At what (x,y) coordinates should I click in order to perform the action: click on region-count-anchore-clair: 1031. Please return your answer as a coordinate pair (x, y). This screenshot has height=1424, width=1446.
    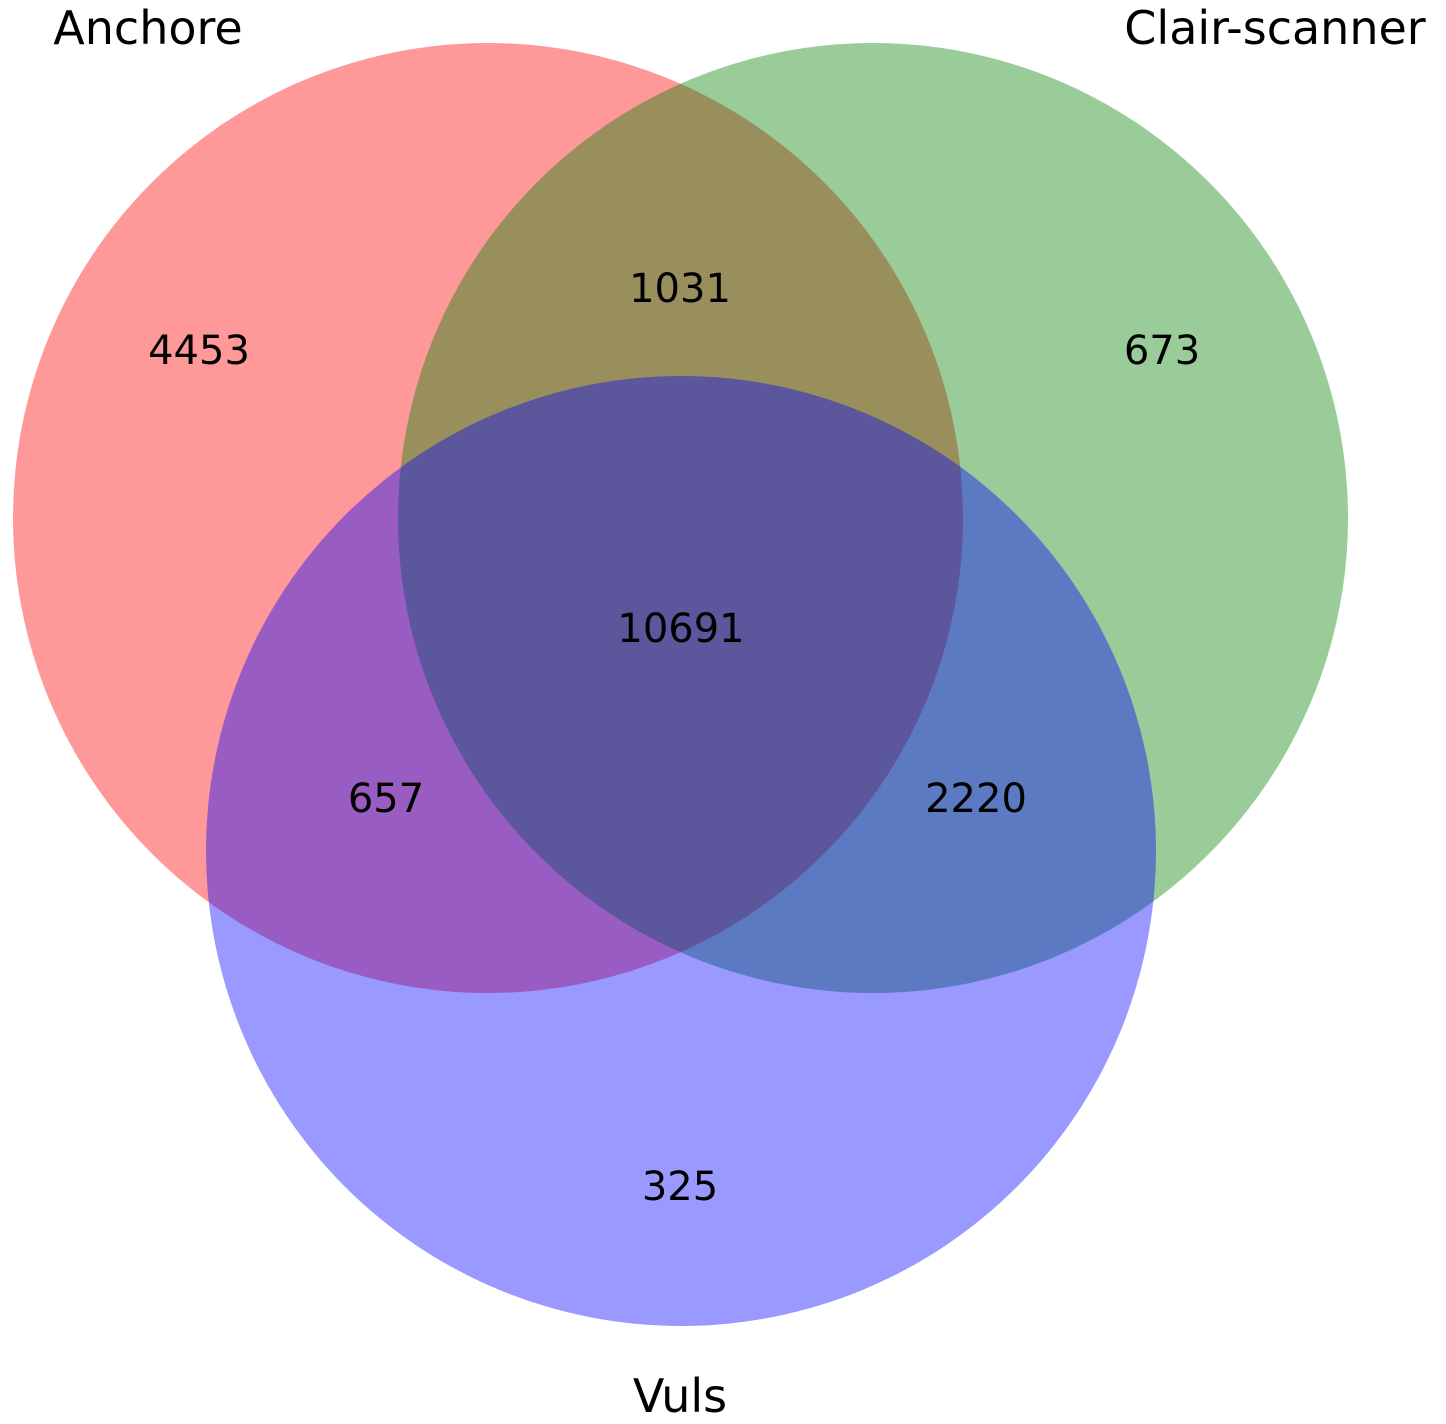
    Looking at the image, I should click on (680, 289).